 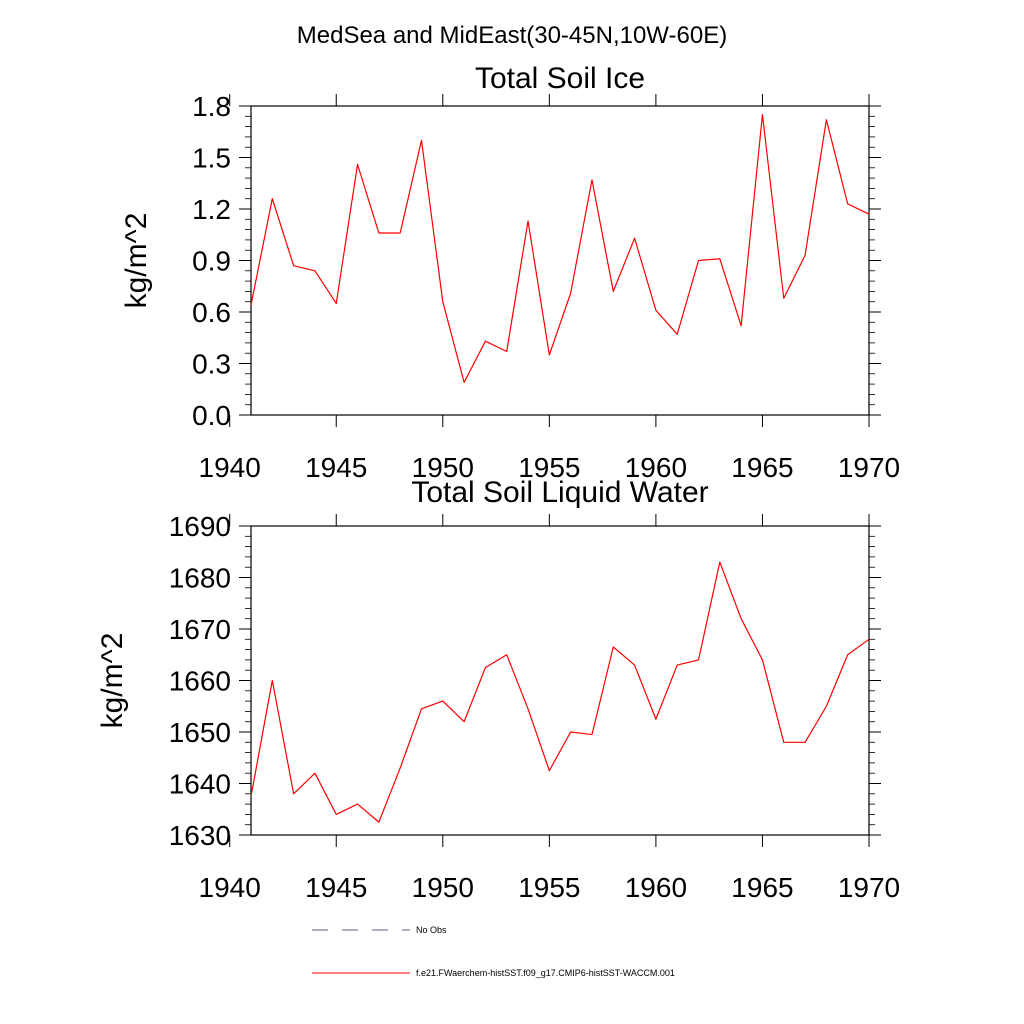 What do you see at coordinates (200, 835) in the screenshot?
I see `y-tick-label: 1630` at bounding box center [200, 835].